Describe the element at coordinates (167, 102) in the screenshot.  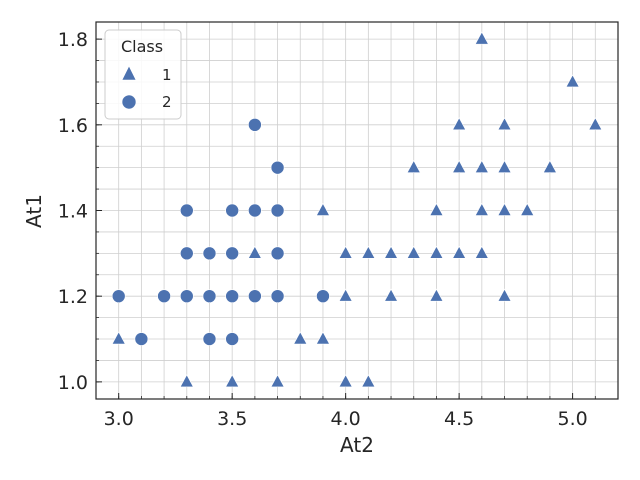
I see `legend-label-class-2: 2` at that location.